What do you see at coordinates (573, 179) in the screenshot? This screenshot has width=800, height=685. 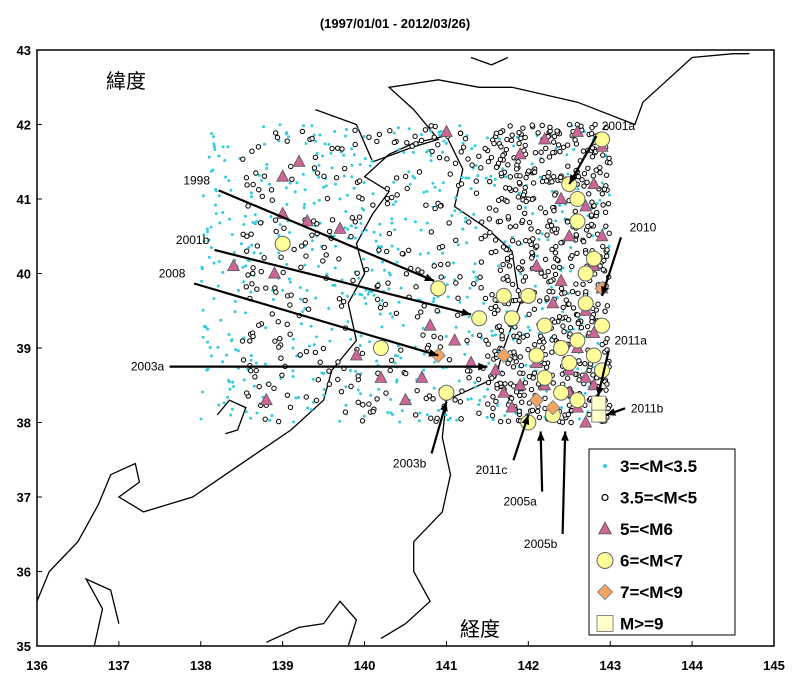 I see `annotation-arrowhead` at bounding box center [573, 179].